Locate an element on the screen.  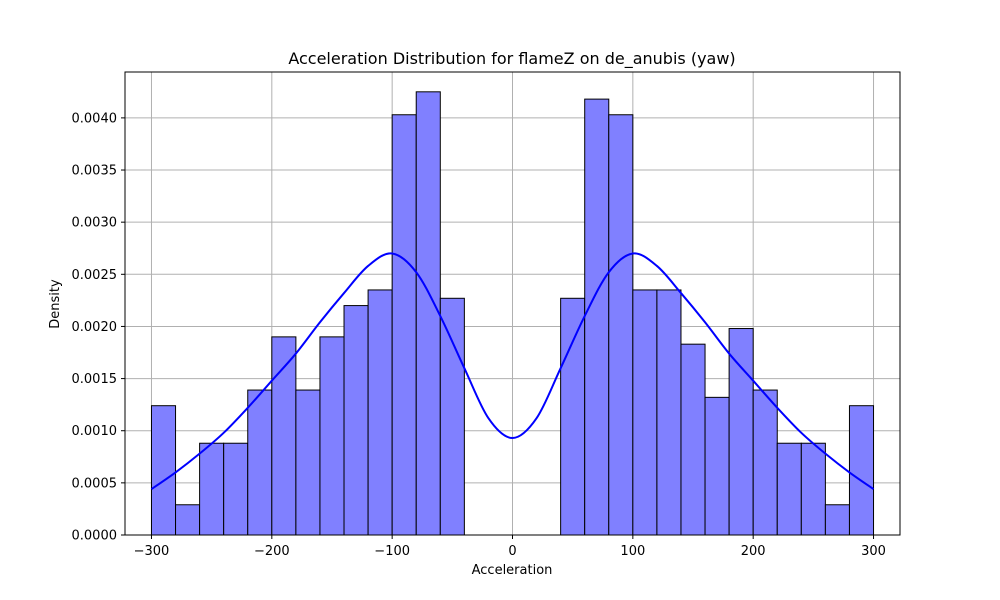
x-tick-label: 200 is located at coordinates (753, 551).